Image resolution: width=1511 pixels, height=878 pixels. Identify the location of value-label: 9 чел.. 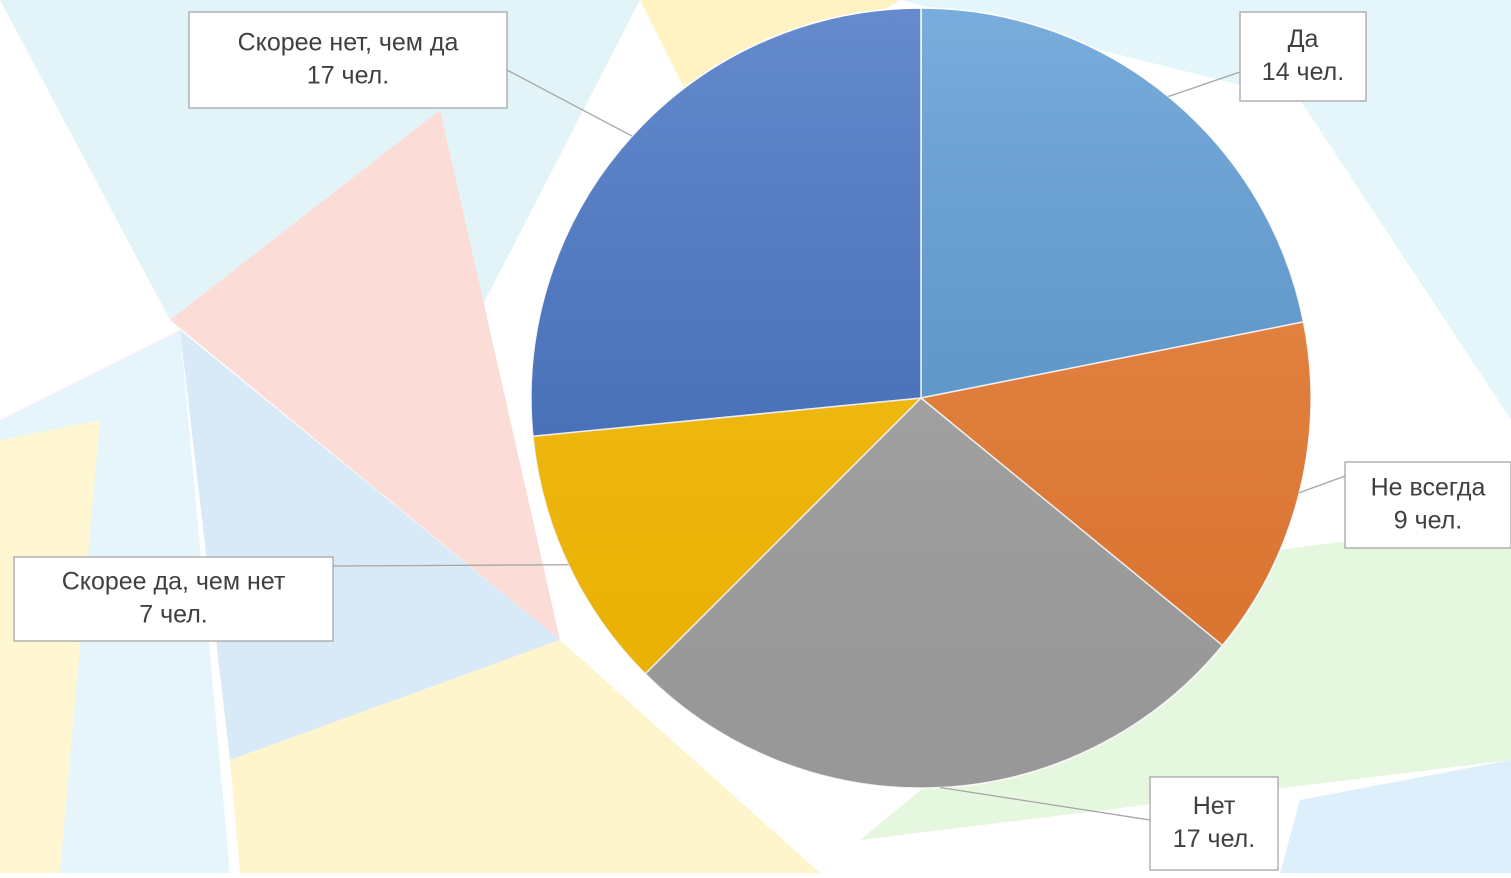
(1428, 521).